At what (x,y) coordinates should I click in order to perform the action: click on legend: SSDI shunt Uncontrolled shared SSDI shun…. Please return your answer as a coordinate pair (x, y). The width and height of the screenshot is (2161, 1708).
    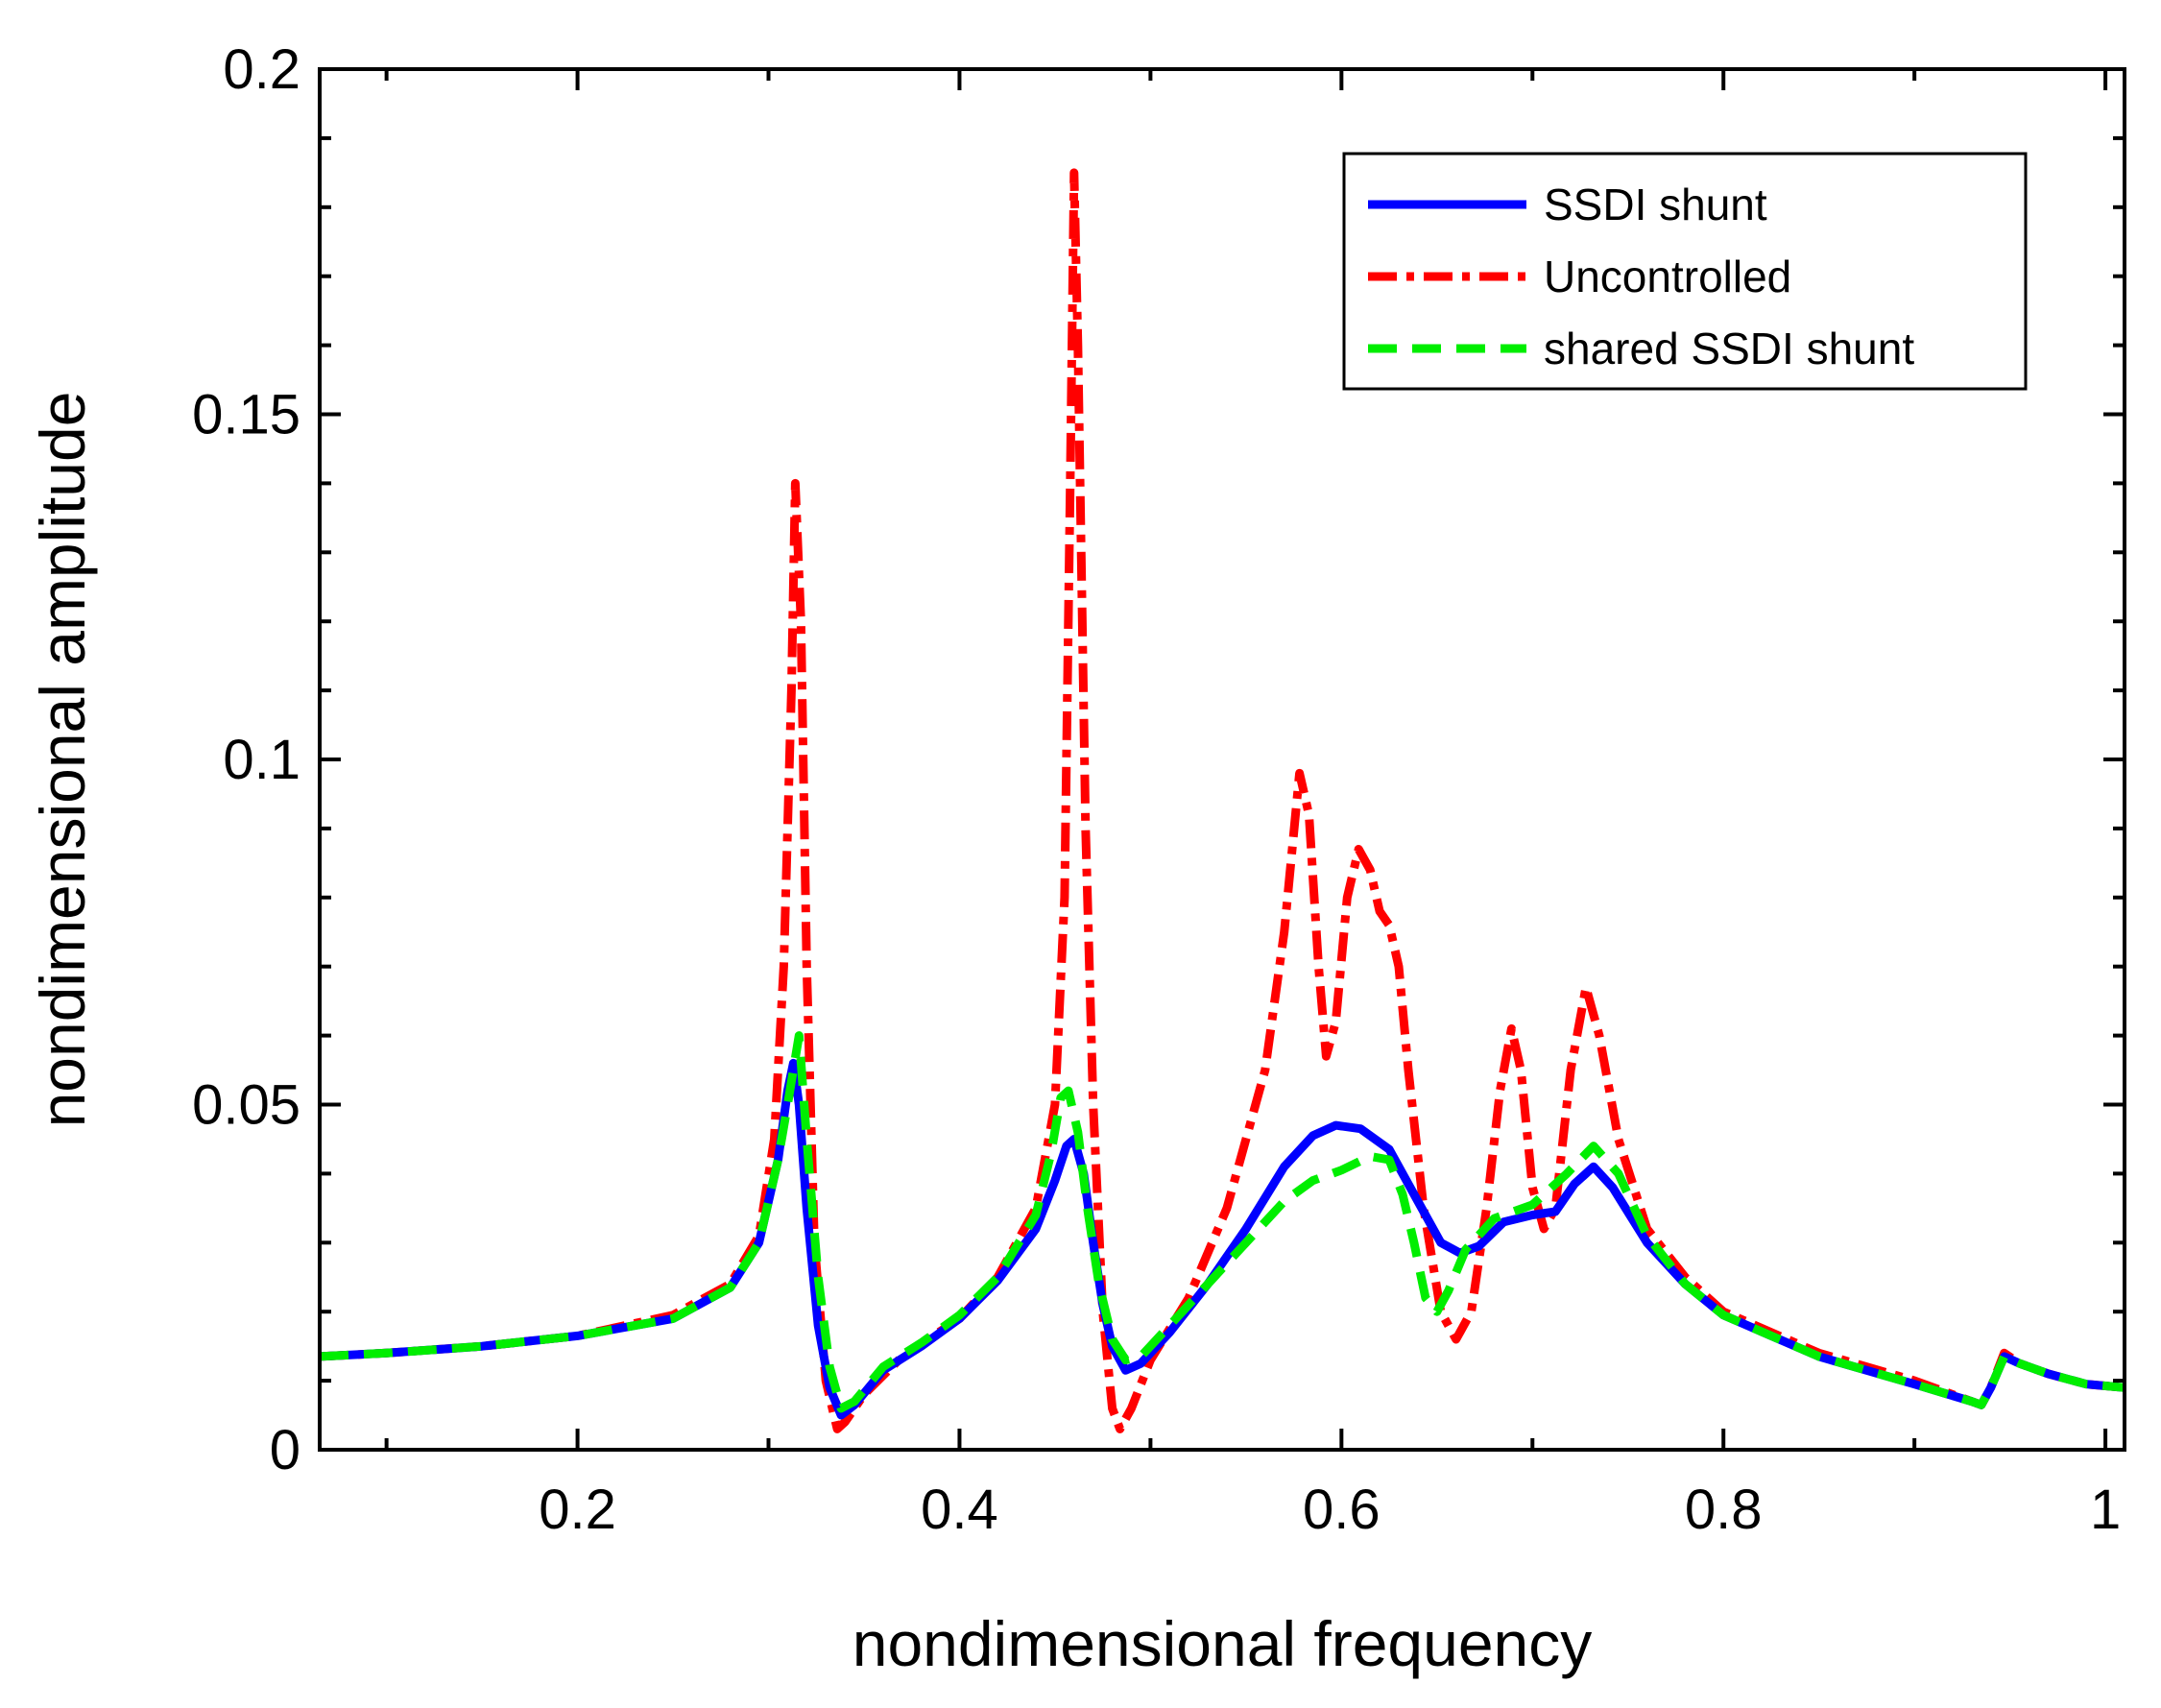
    Looking at the image, I should click on (1685, 271).